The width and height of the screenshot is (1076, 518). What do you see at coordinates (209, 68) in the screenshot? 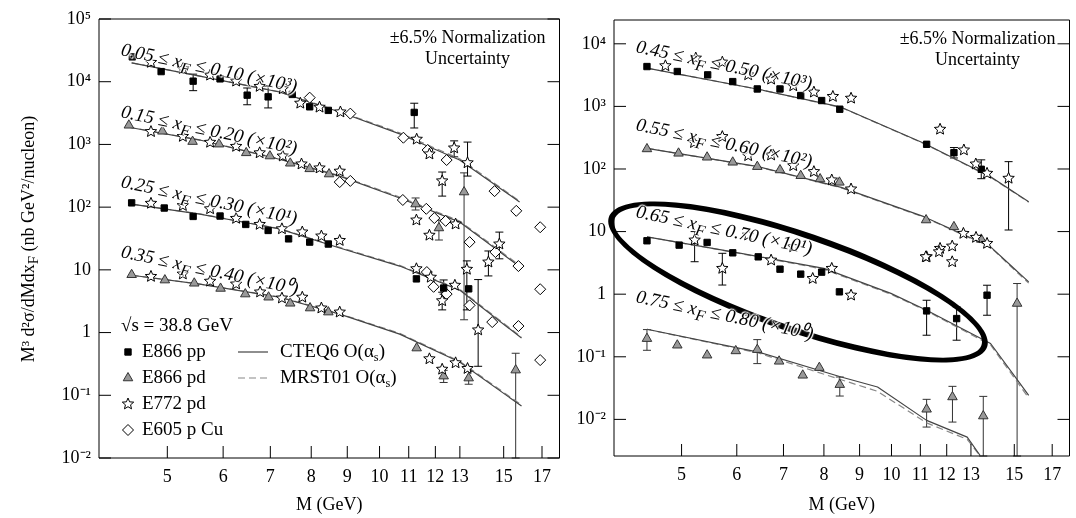
I see `annotation: 0.05 ≤ x$_{F}$ ≤ 0.10 (×10³)` at bounding box center [209, 68].